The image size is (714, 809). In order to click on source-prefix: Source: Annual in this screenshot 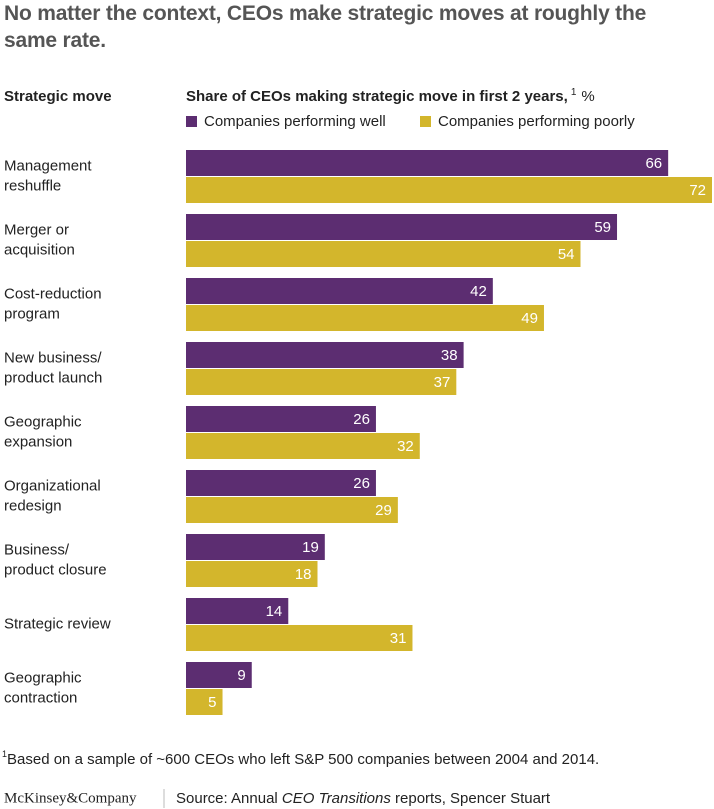, I will do `click(229, 798)`.